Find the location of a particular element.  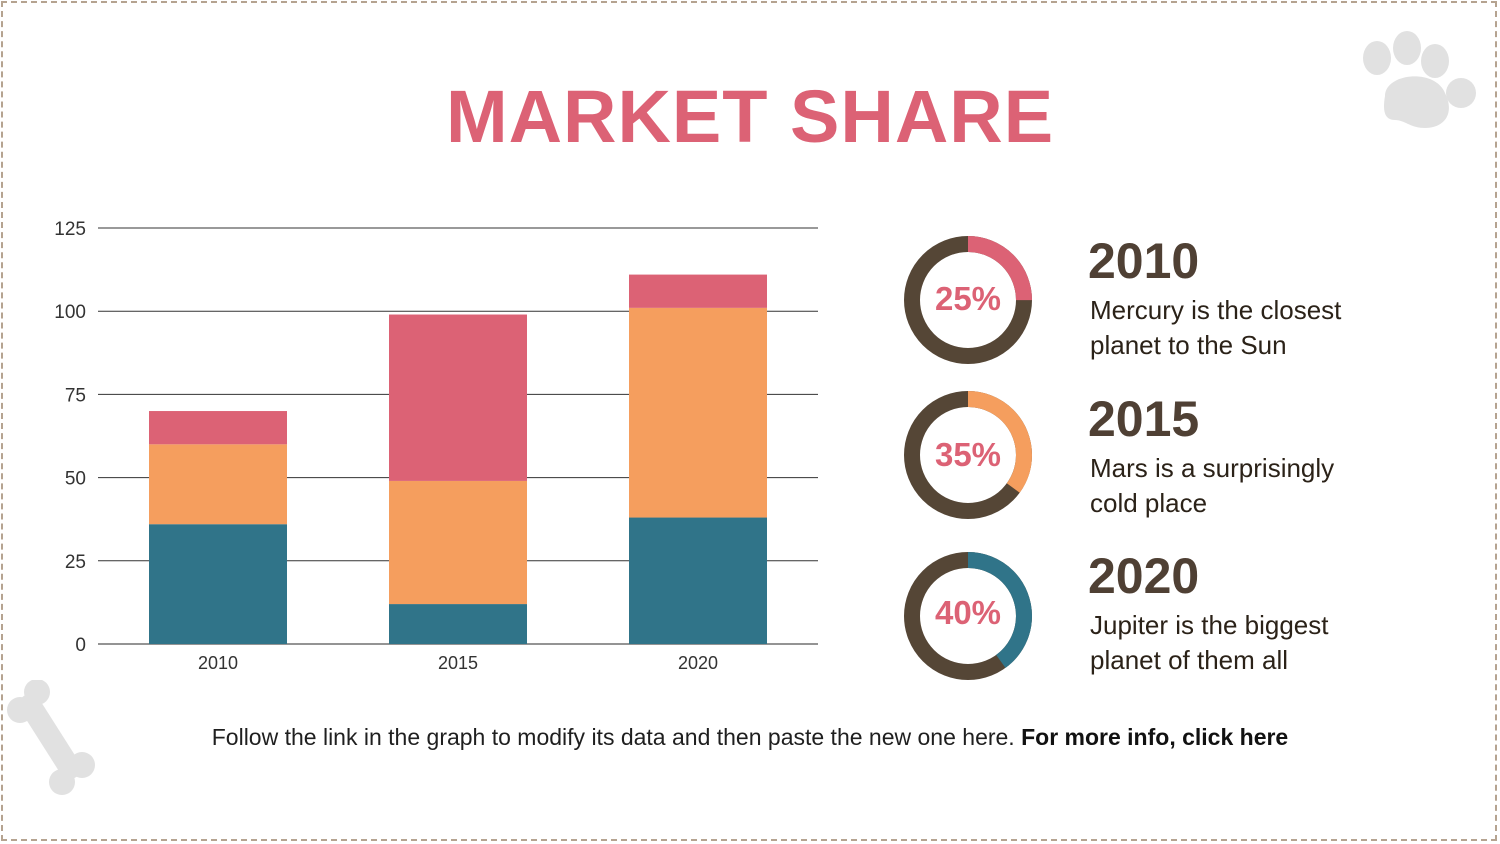

percent-label-2020: 40% is located at coordinates (968, 612).